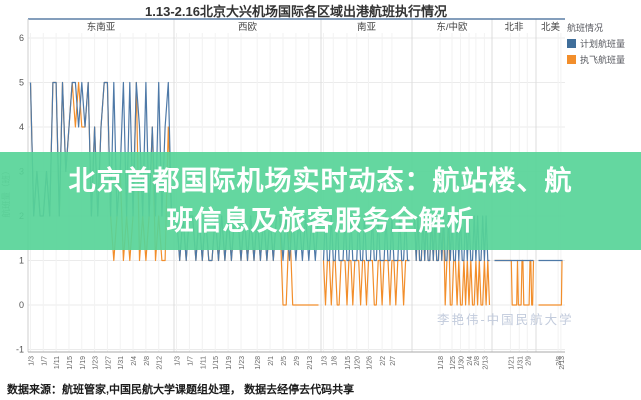 This screenshot has width=641, height=400. I want to click on facet-label: 东/中欧, so click(452, 27).